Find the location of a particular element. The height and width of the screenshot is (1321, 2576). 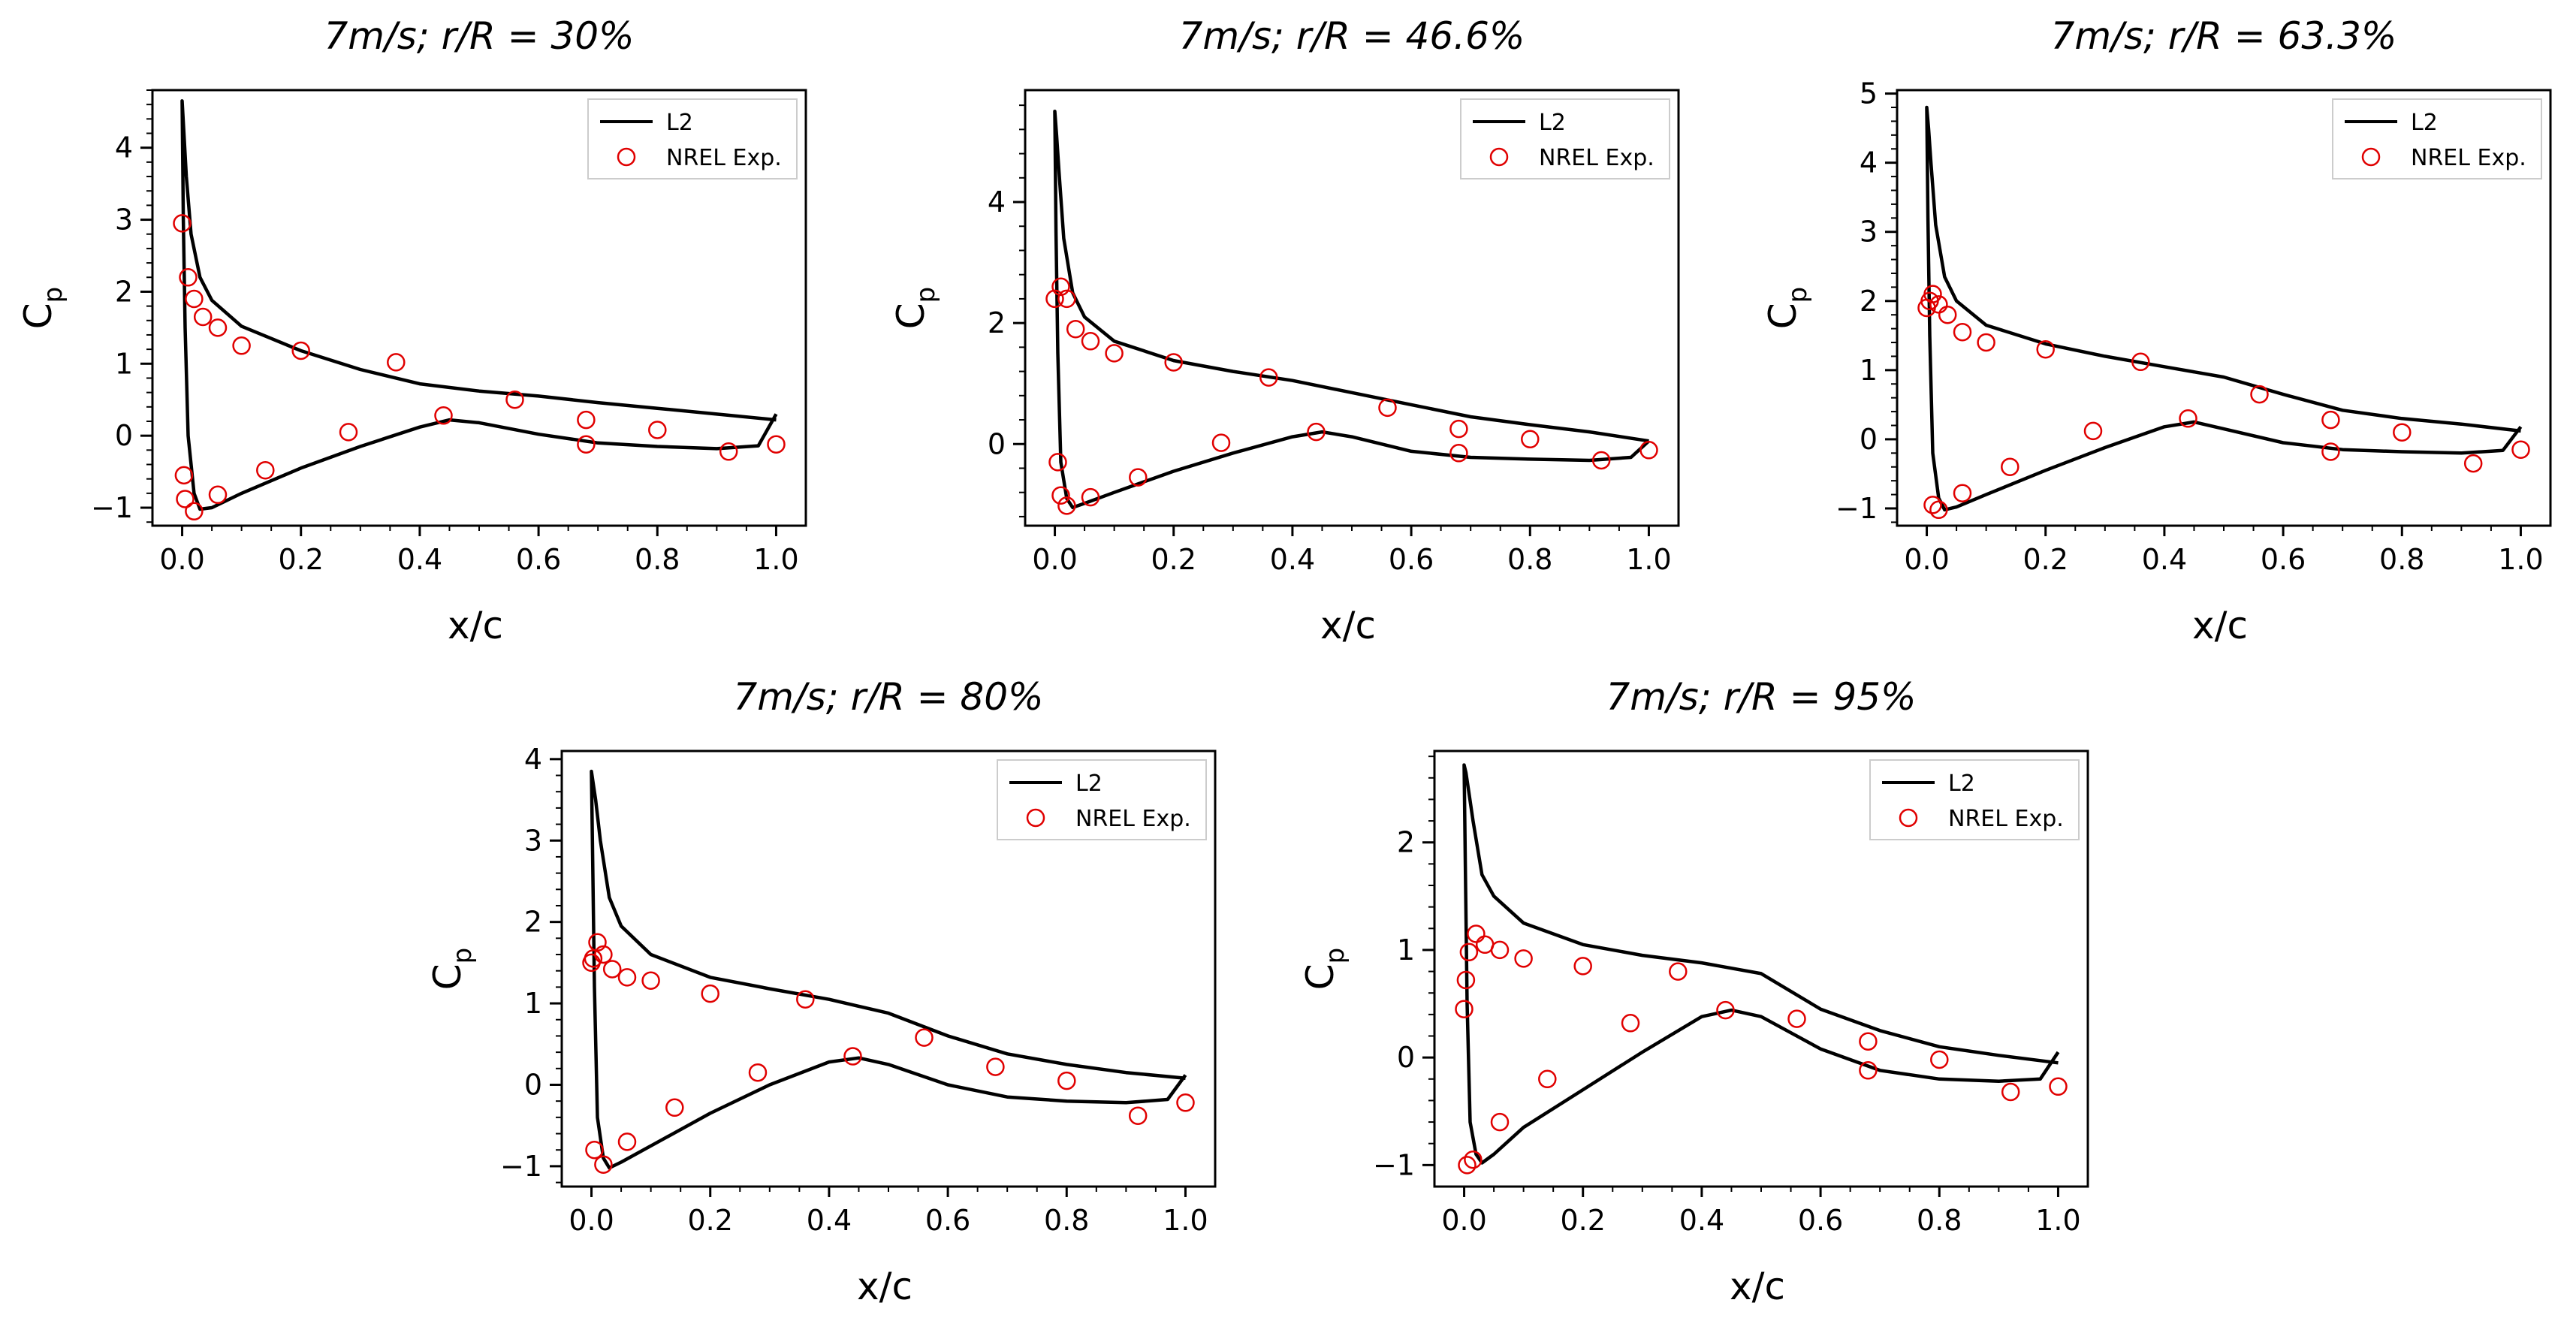

x-tick-label: 0.4 is located at coordinates (1702, 1220).